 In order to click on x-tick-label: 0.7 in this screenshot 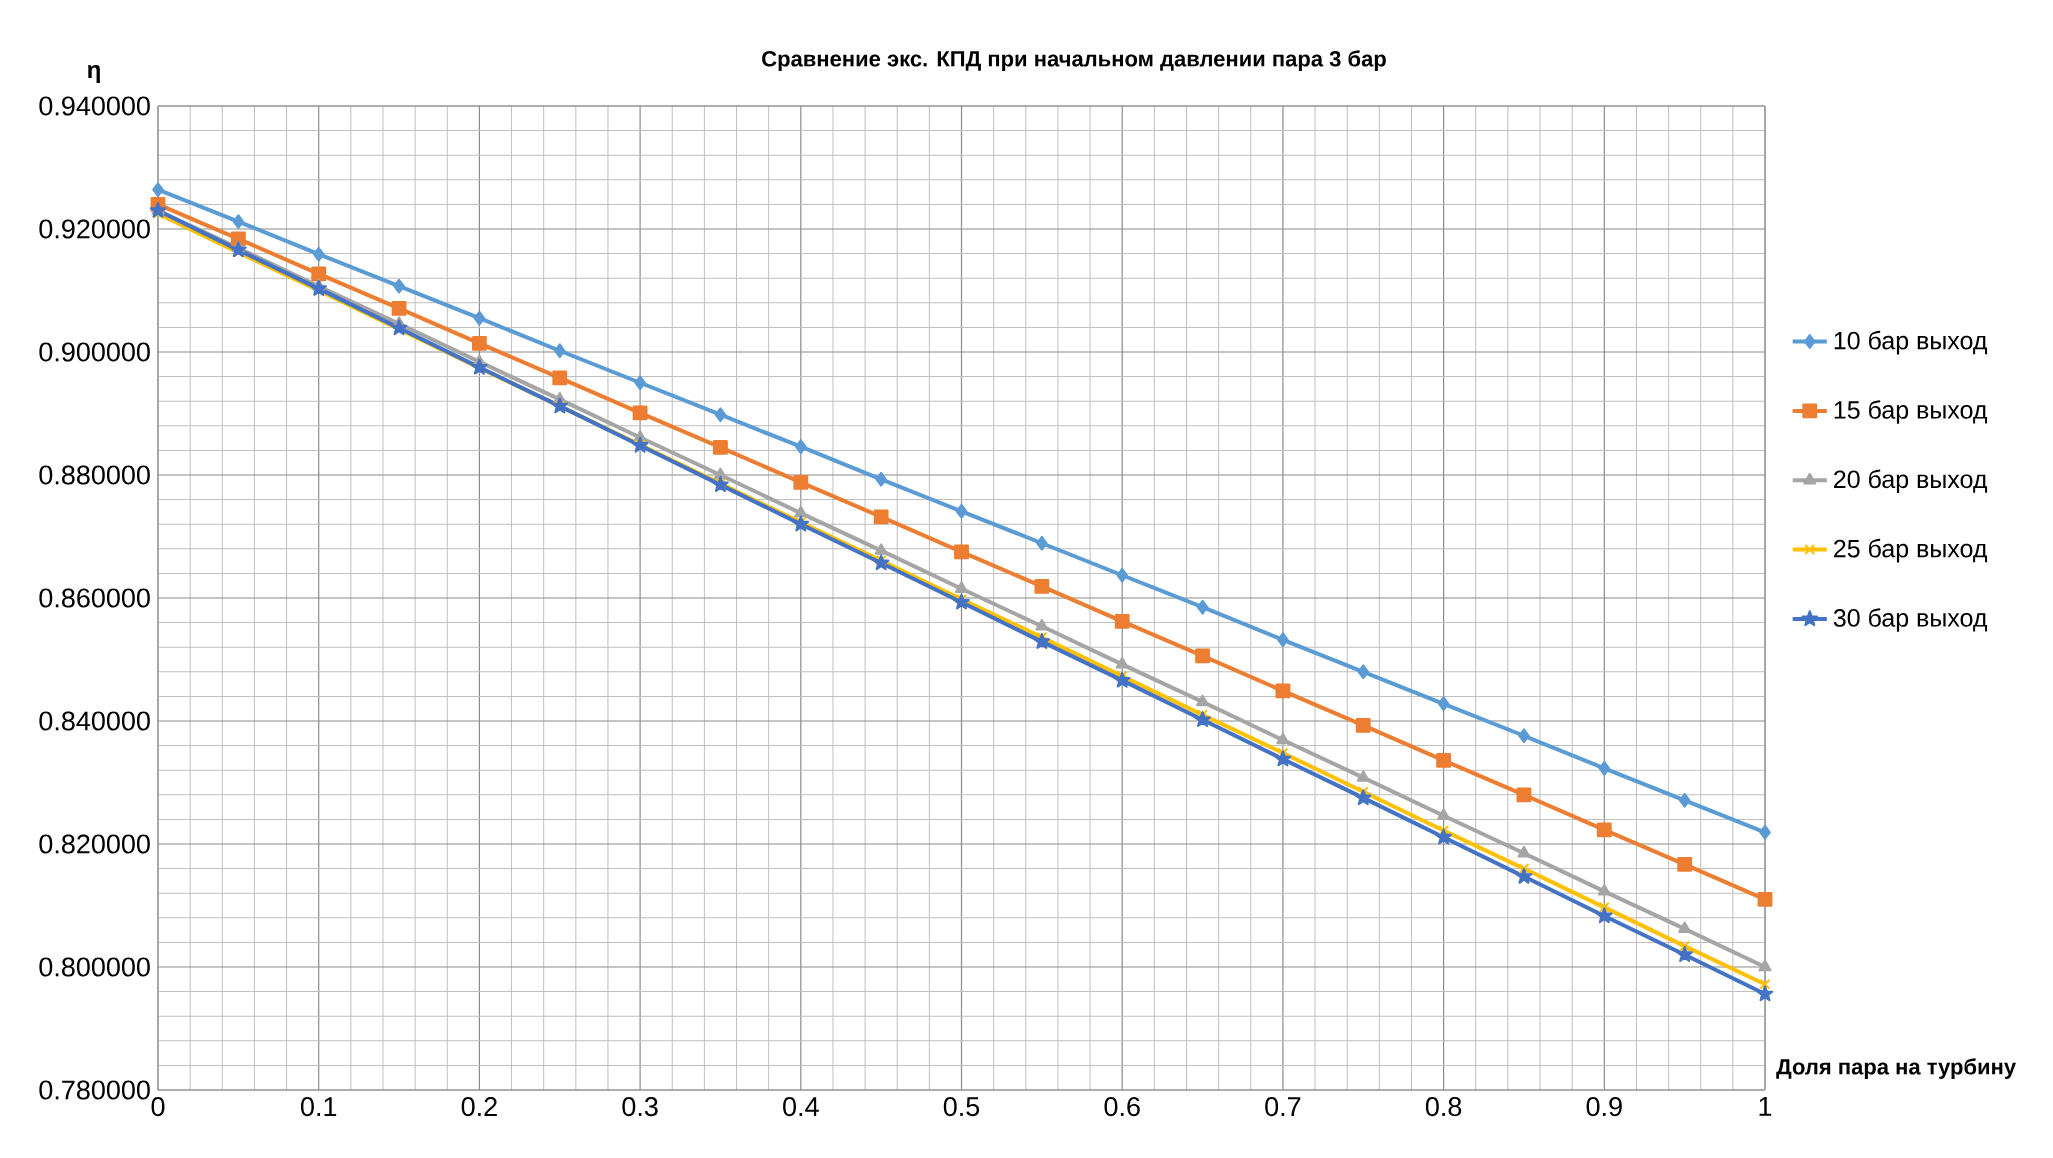, I will do `click(1283, 1107)`.